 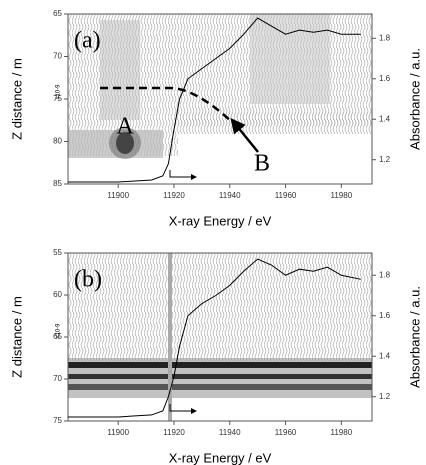 I want to click on annotation: B, so click(x=262, y=164).